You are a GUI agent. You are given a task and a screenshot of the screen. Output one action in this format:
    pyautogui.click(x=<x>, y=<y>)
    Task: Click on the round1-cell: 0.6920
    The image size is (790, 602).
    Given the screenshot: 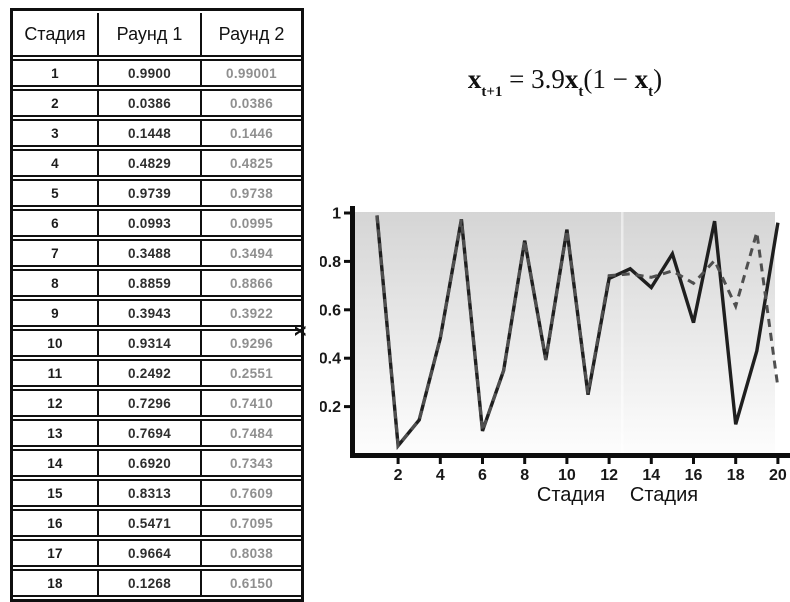 What is the action you would take?
    pyautogui.click(x=150, y=463)
    